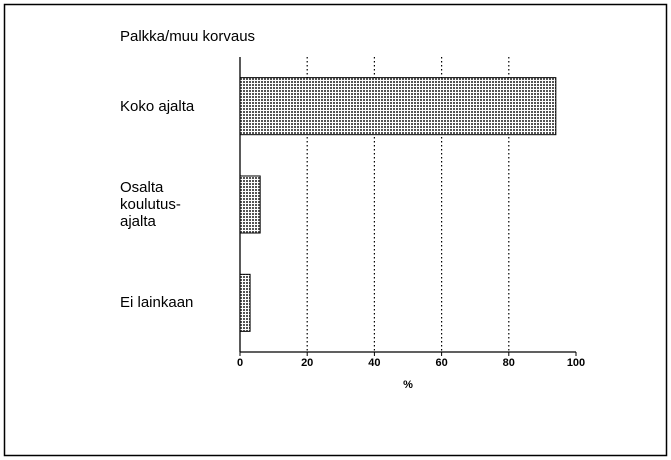  I want to click on x-tick-label: 60, so click(441, 363).